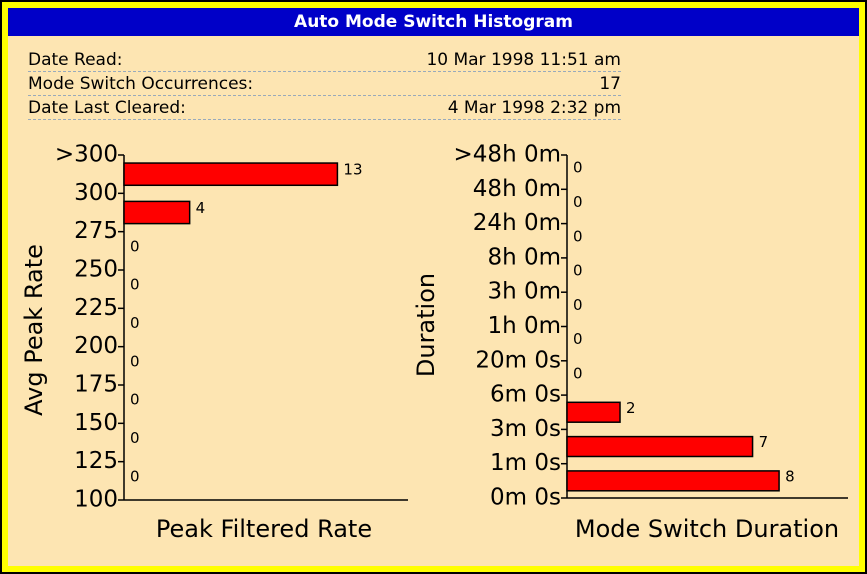 This screenshot has height=574, width=867. What do you see at coordinates (426, 325) in the screenshot?
I see `y-axis-title: Duration` at bounding box center [426, 325].